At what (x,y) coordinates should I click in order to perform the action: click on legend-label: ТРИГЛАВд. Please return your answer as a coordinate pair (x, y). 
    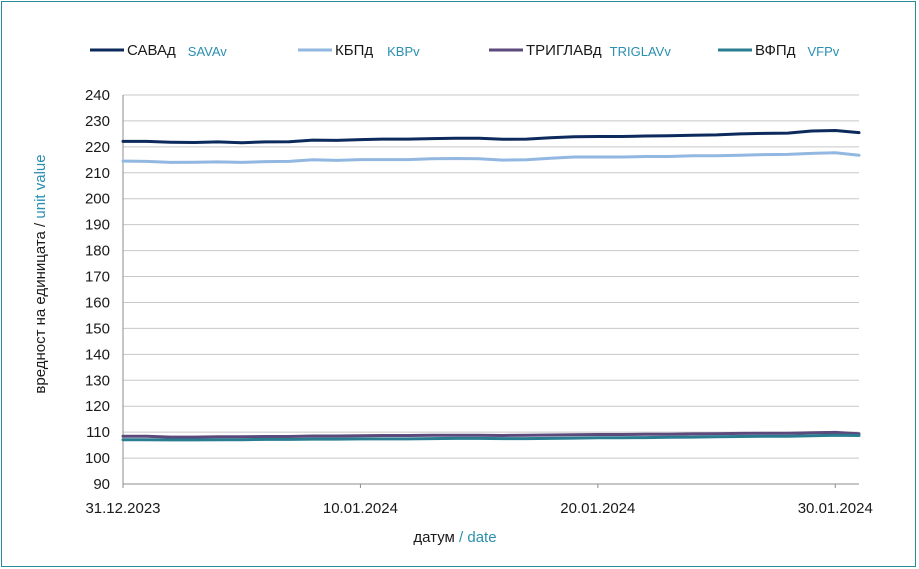
    Looking at the image, I should click on (564, 50).